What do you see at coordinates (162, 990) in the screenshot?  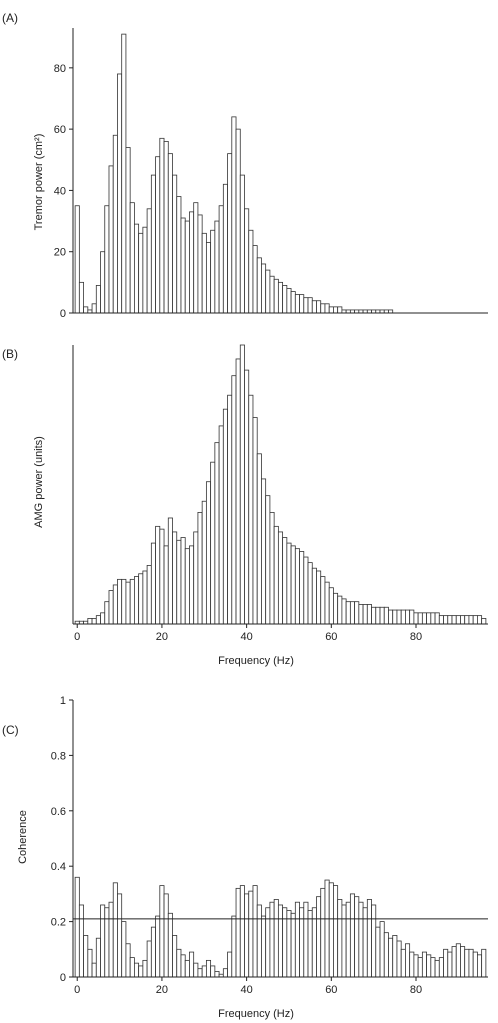 I see `panel-c-x-tick-label: 20` at bounding box center [162, 990].